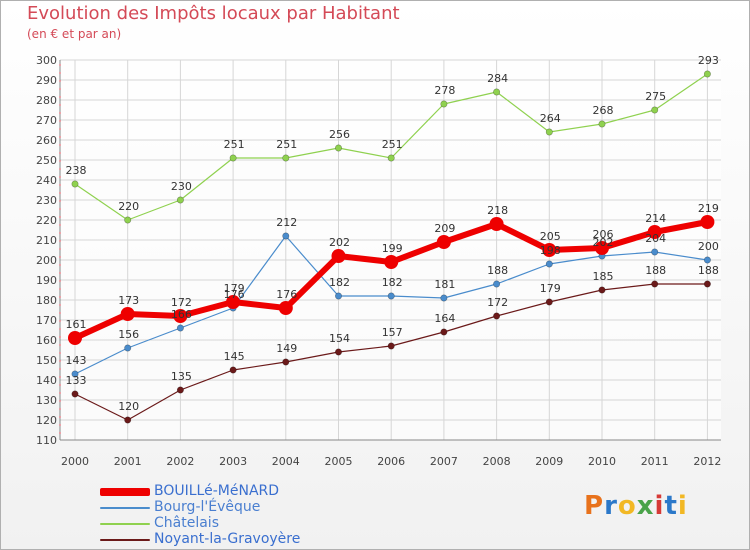 This screenshot has height=550, width=750. I want to click on x-tick-label: 2008, so click(497, 461).